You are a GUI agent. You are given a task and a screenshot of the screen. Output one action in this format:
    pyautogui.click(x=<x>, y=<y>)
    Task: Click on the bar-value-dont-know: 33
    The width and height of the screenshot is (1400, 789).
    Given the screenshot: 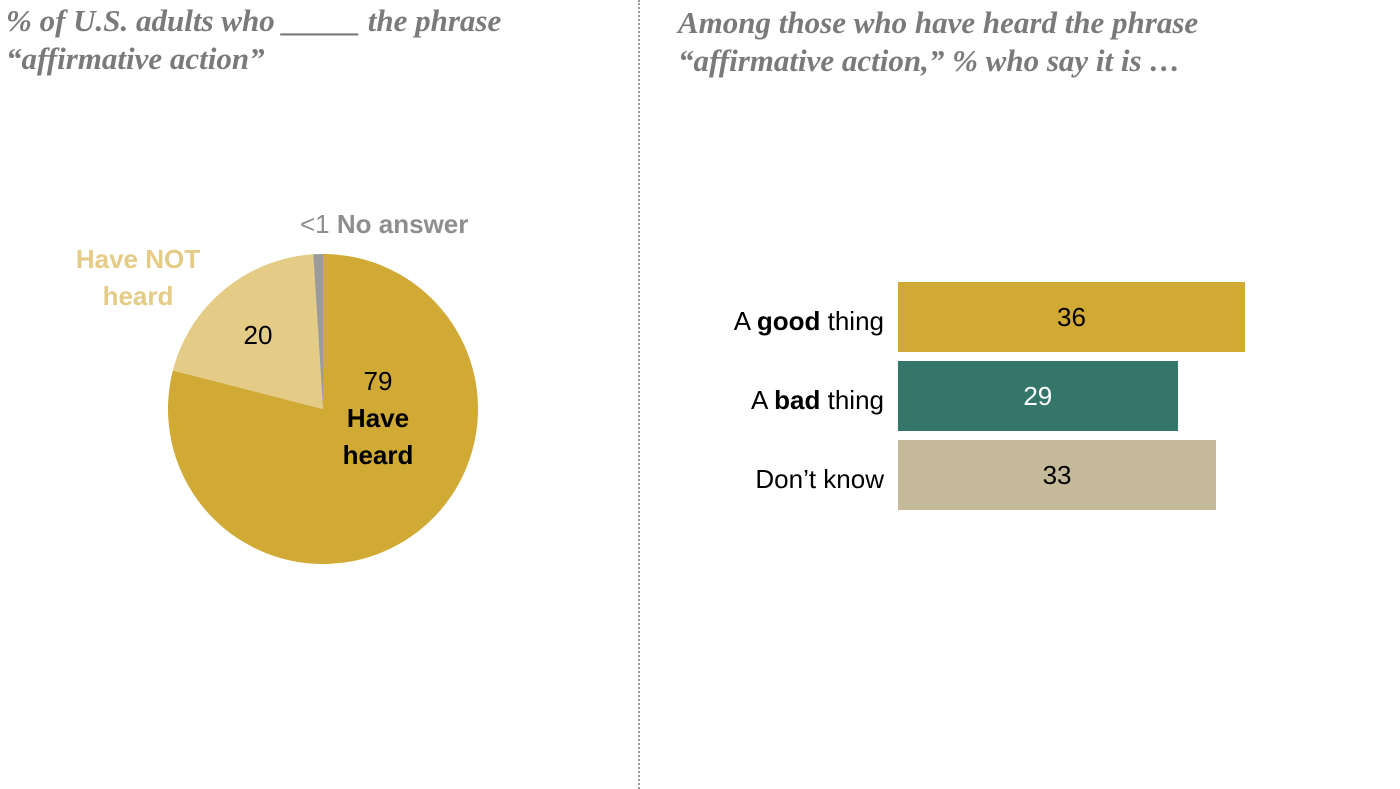 What is the action you would take?
    pyautogui.click(x=1057, y=475)
    